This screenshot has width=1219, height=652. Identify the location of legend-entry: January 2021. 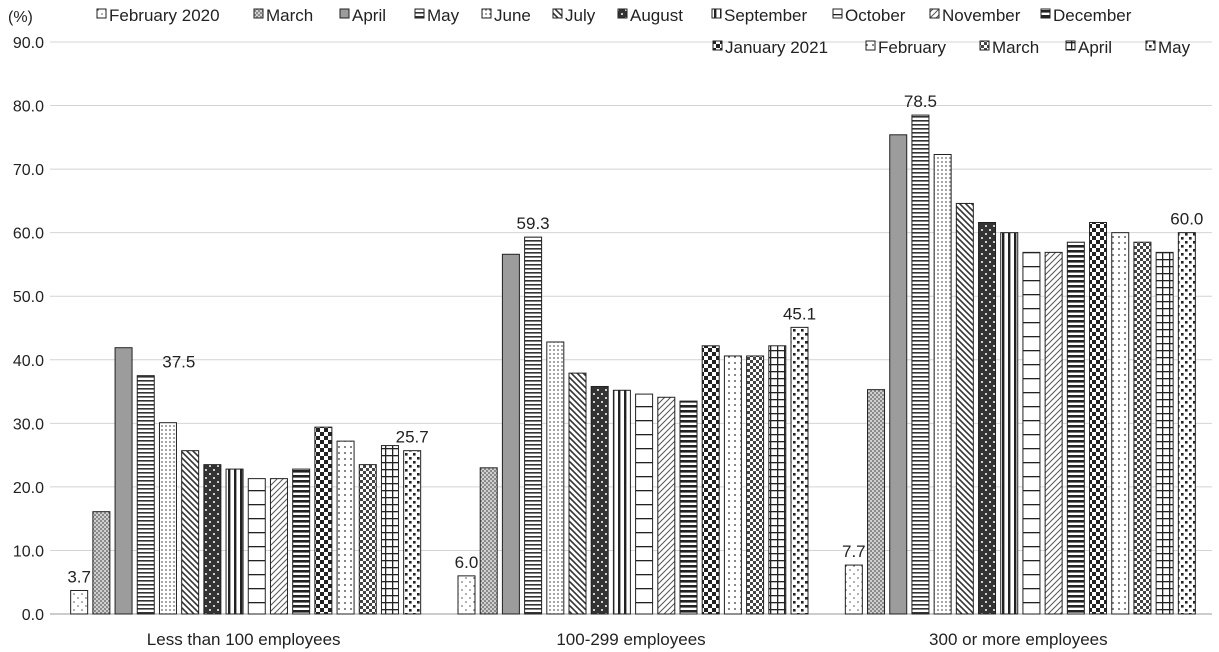
(776, 47).